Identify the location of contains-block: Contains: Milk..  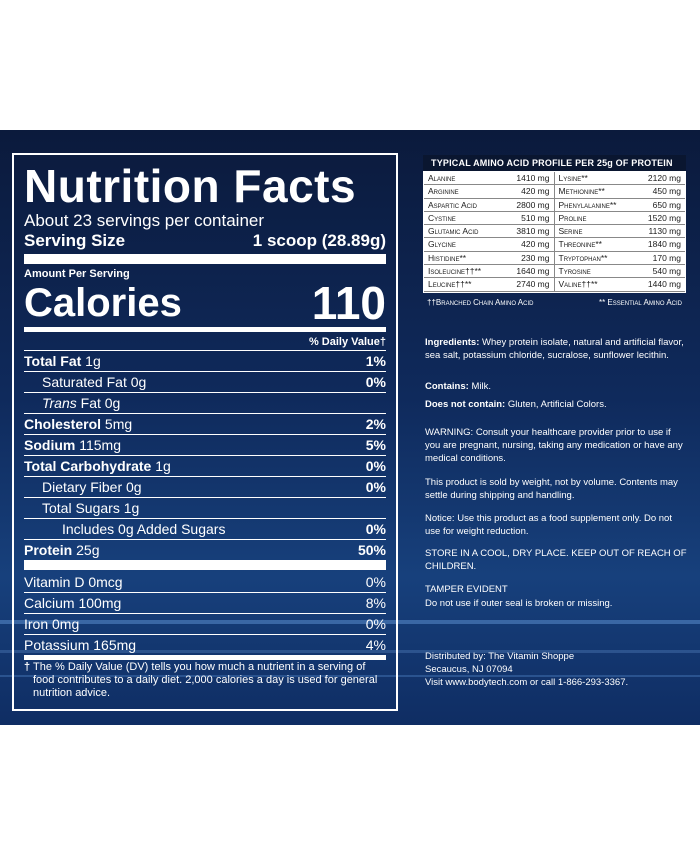
(556, 386).